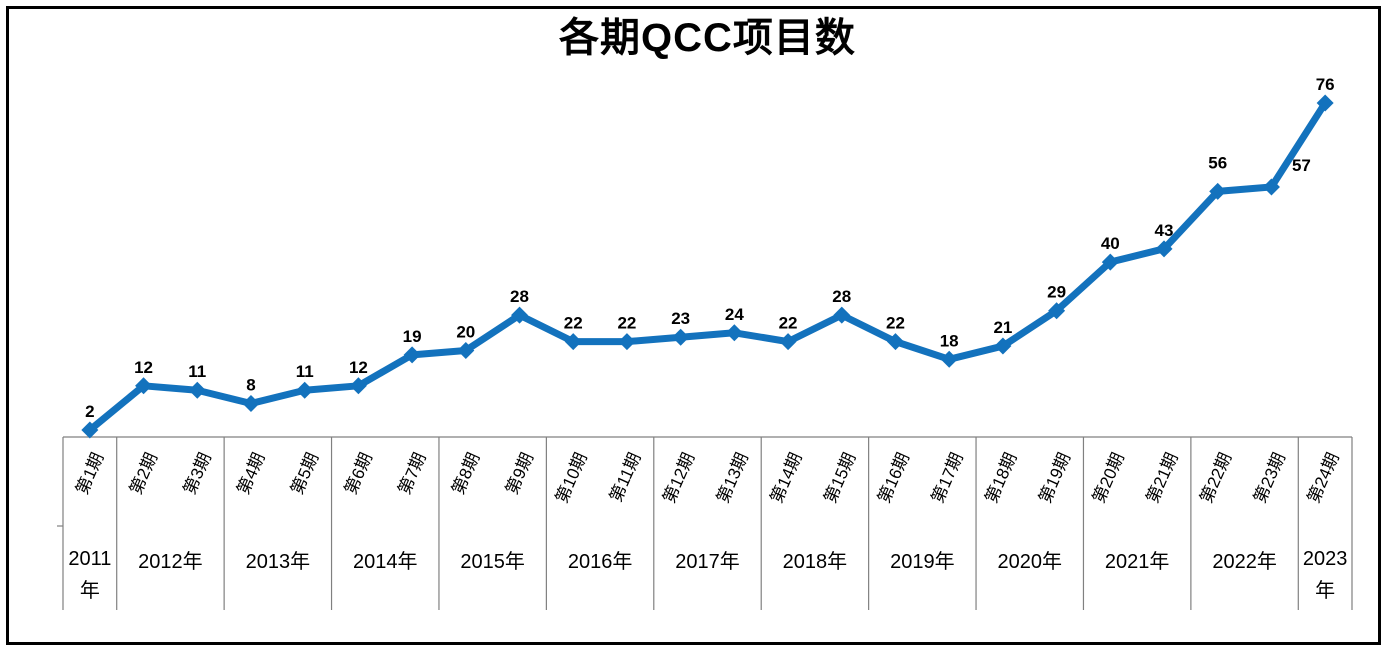 The image size is (1387, 653). Describe the element at coordinates (678, 478) in the screenshot. I see `category-label: 第12期` at that location.